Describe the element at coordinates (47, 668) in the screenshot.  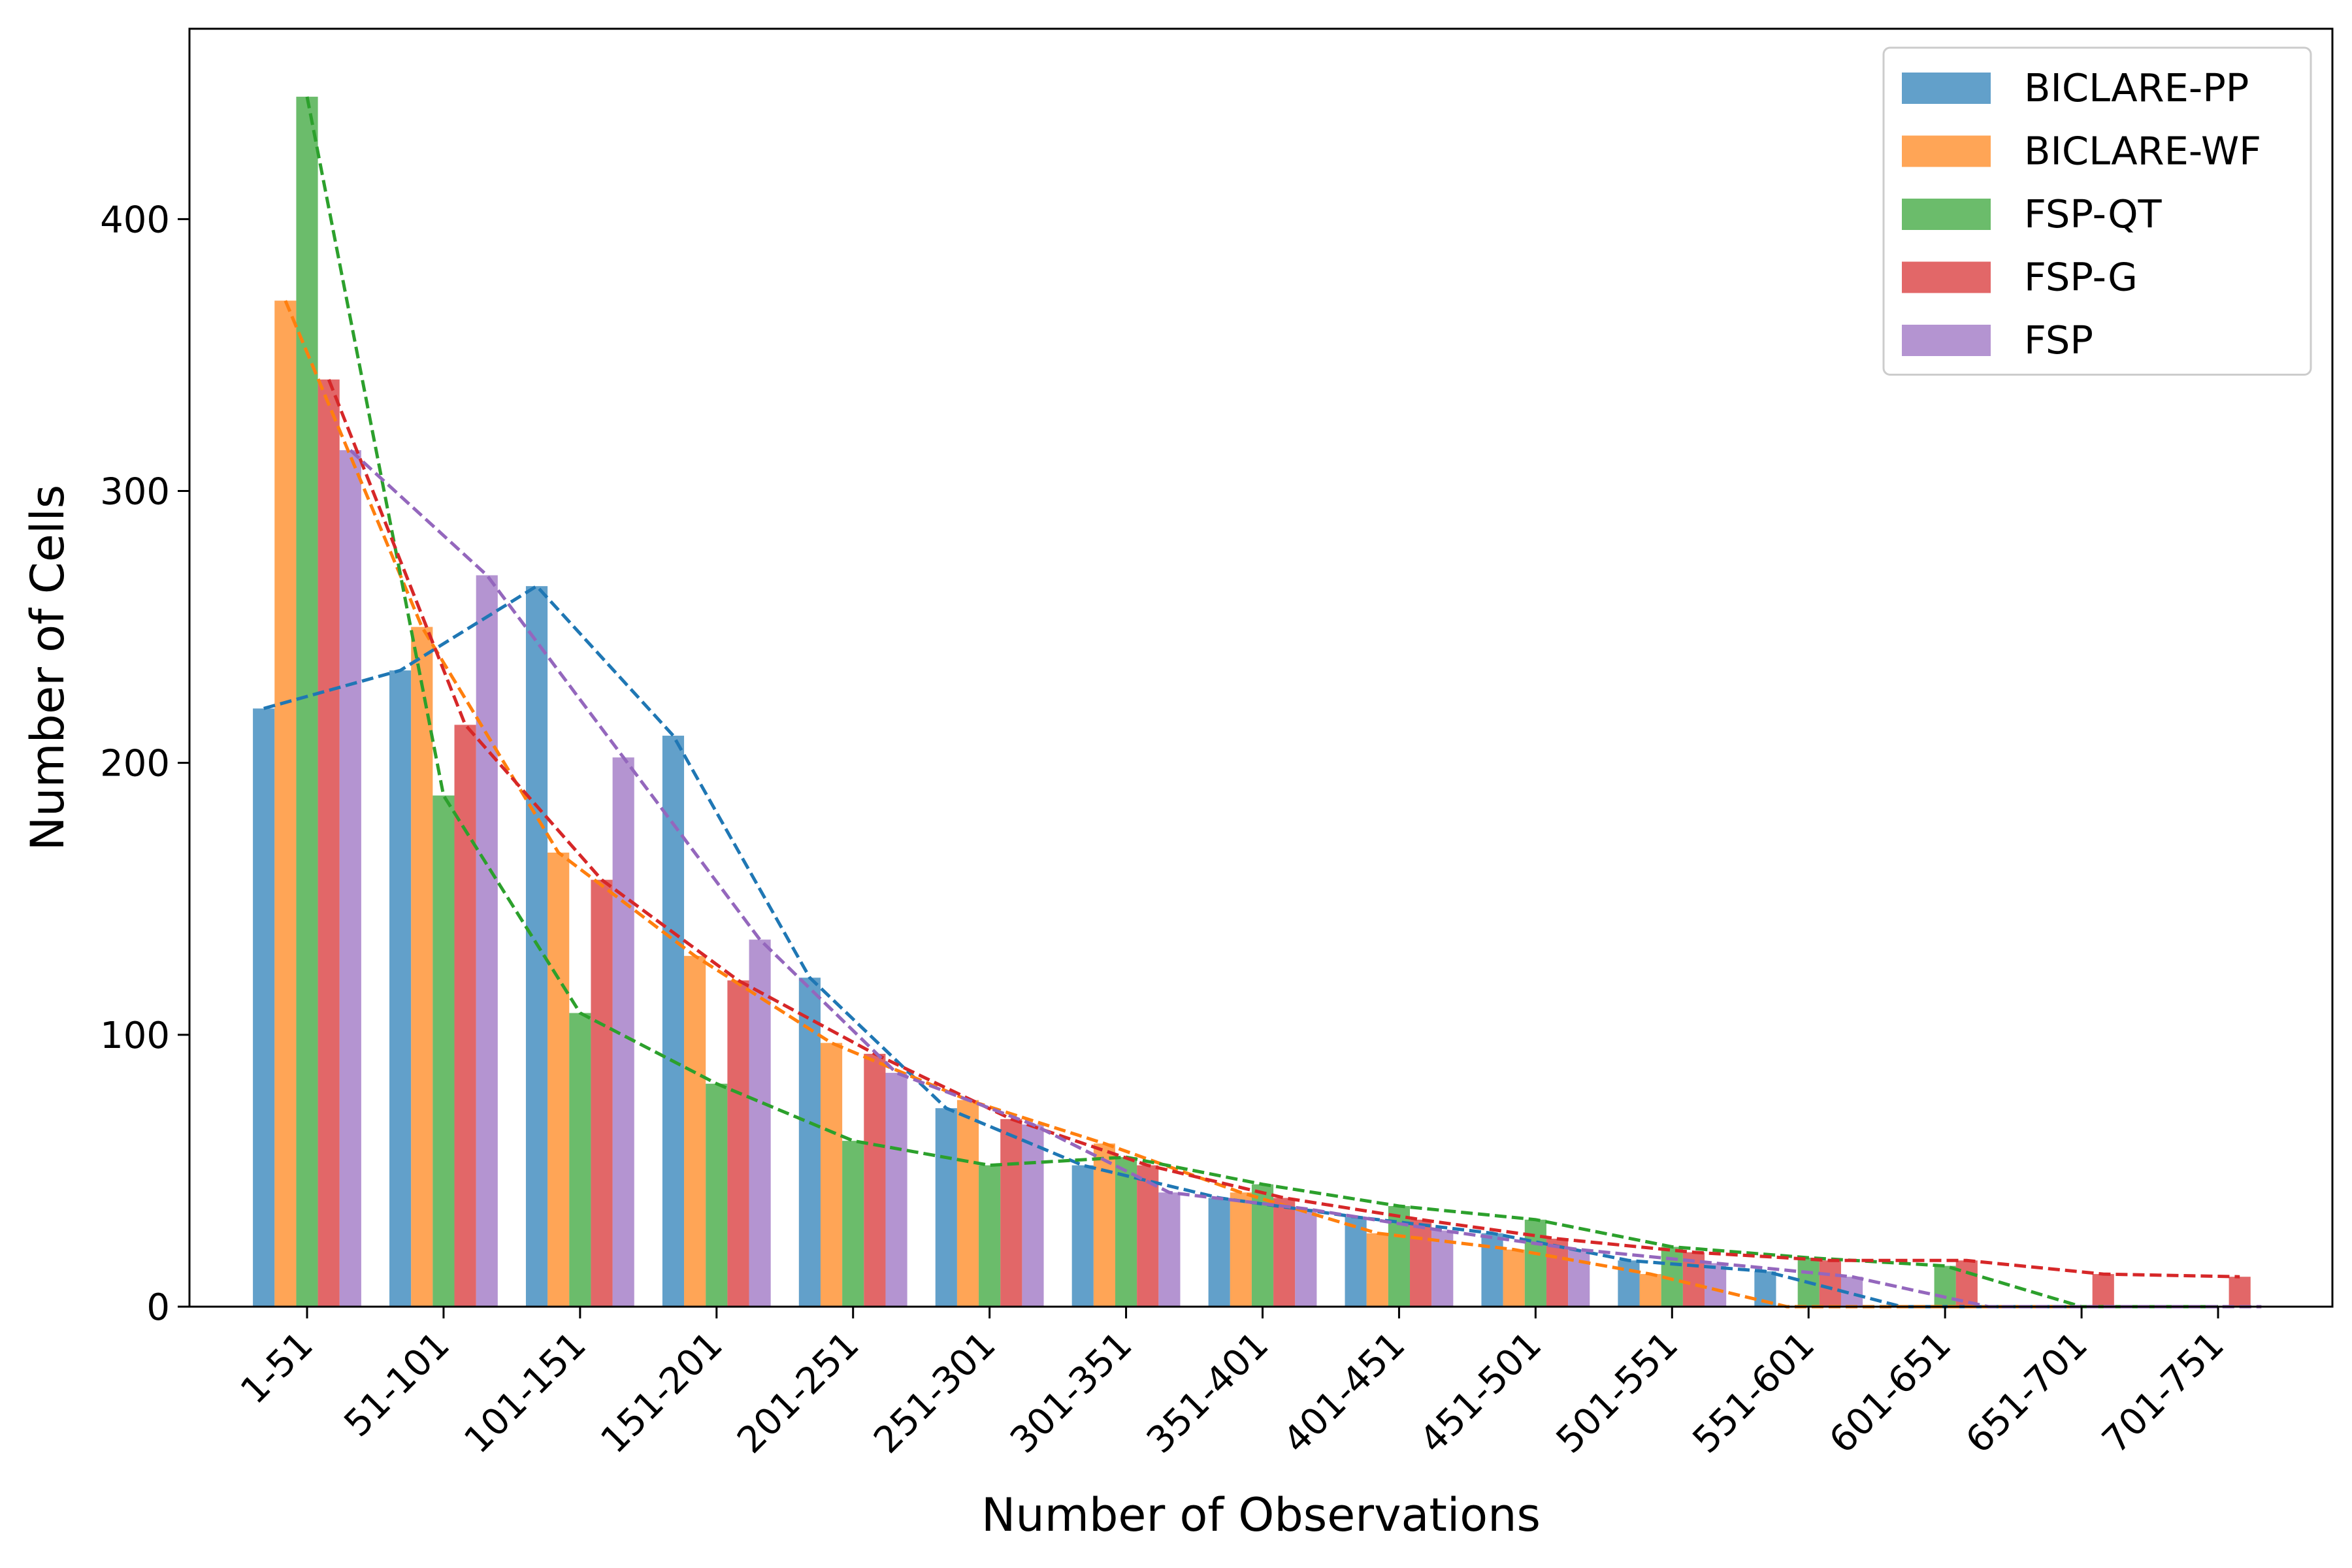
I see `y-axis-label: Number of Cells` at that location.